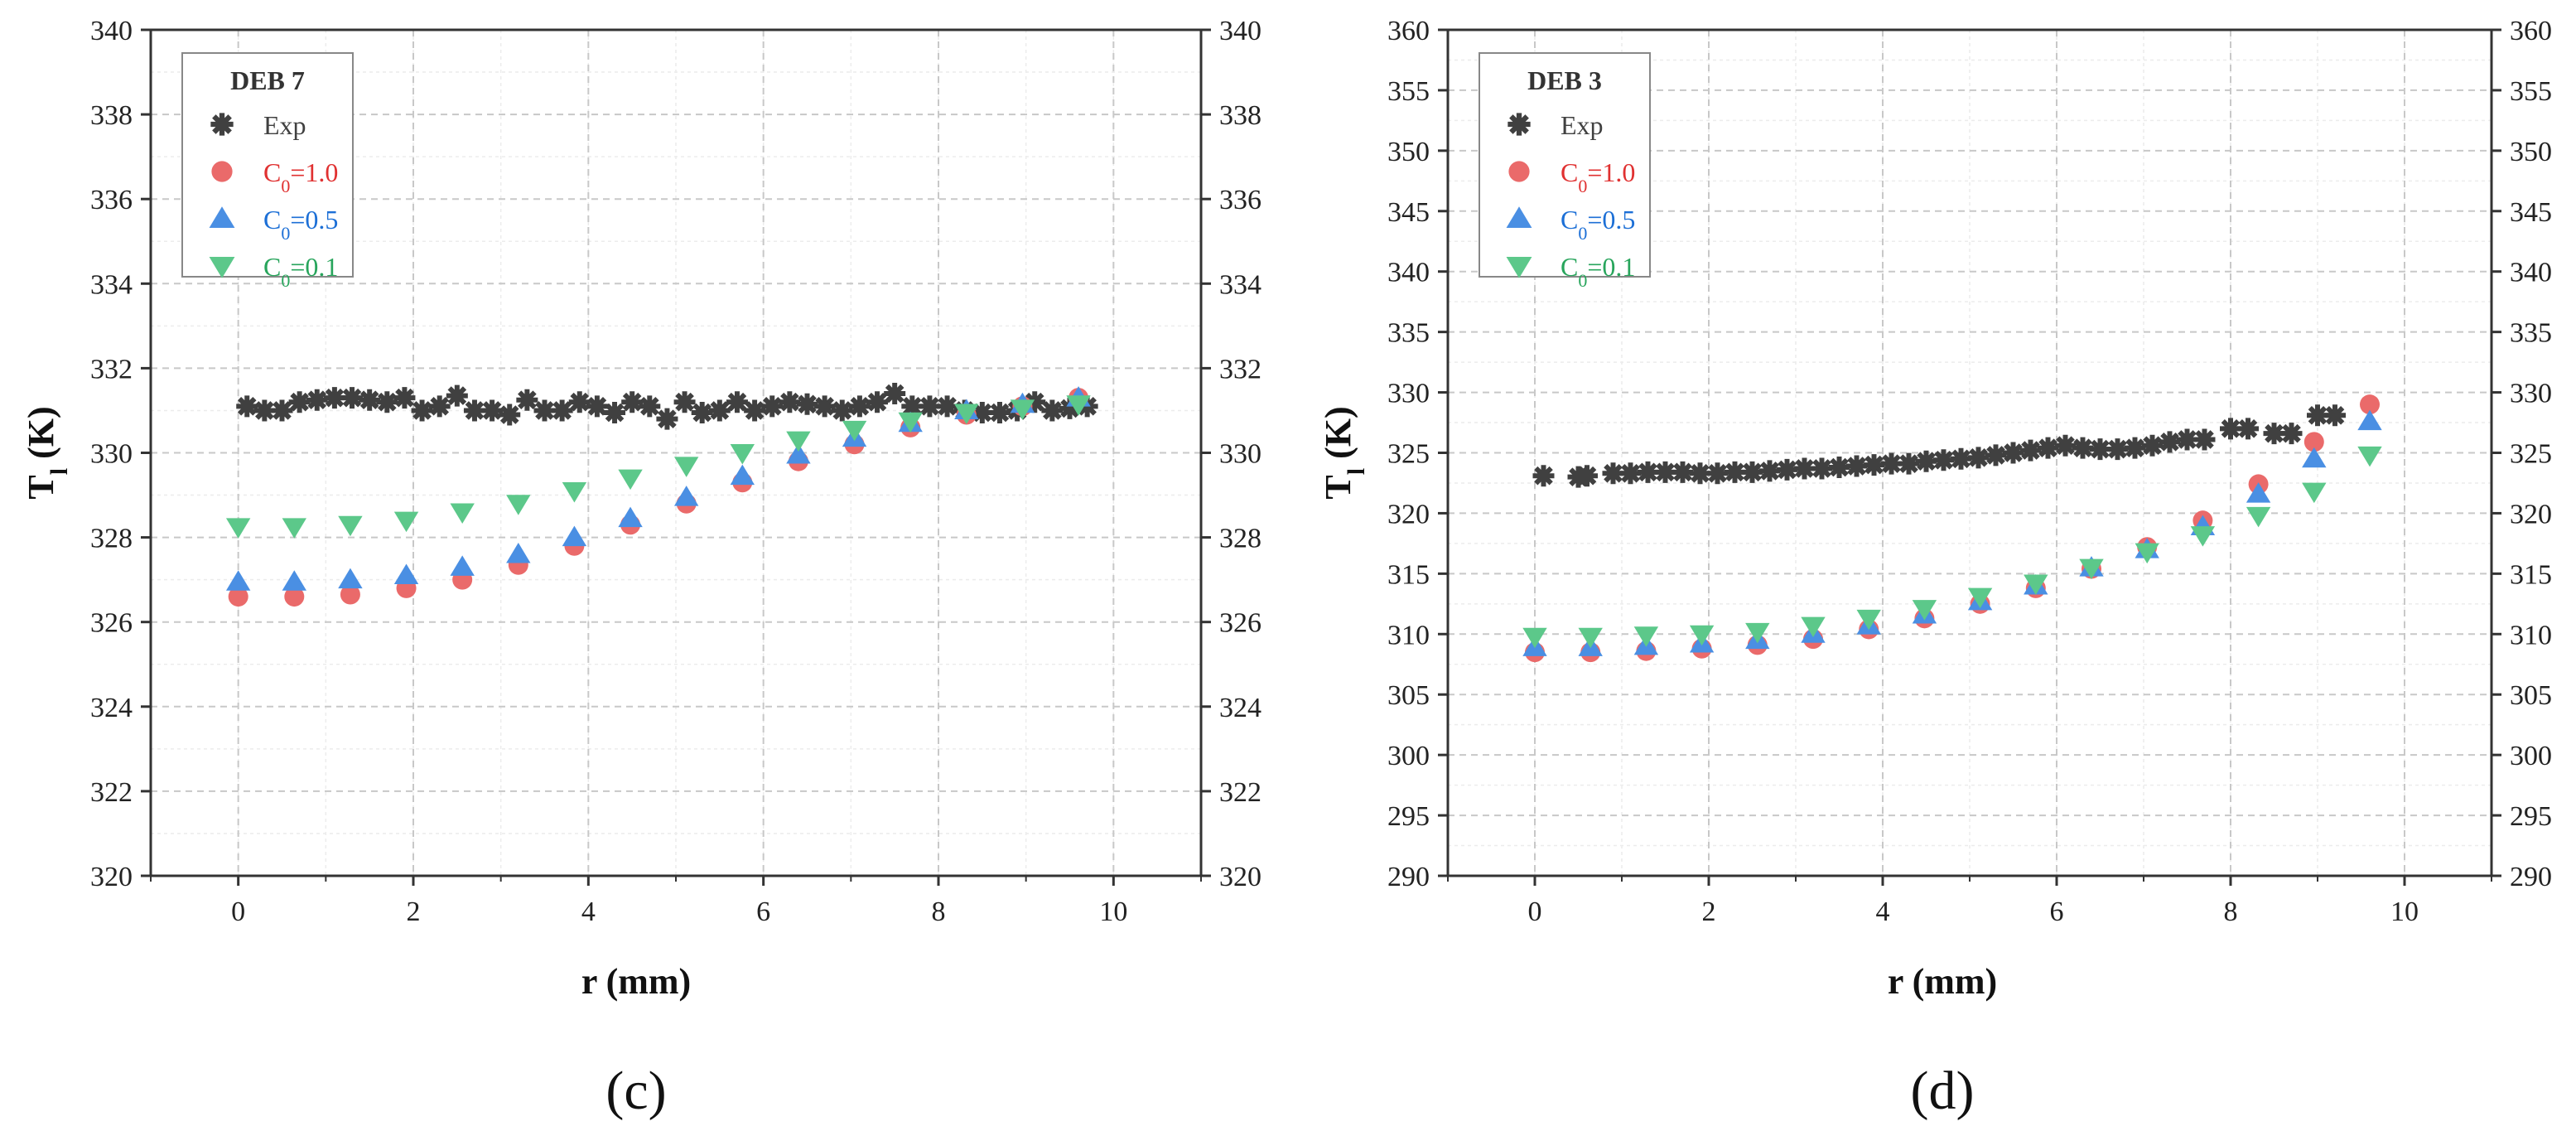 The image size is (2576, 1131). Describe the element at coordinates (635, 1091) in the screenshot. I see `panel-label: (c)` at that location.